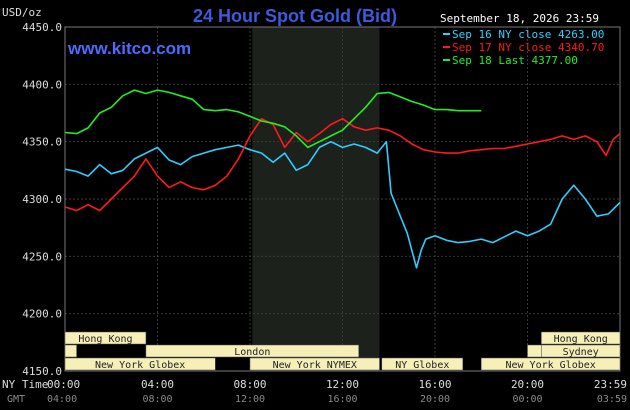 The height and width of the screenshot is (410, 630). Describe the element at coordinates (528, 47) in the screenshot. I see `legend-entry-sep17: Sep 17 NY close 4340.70` at that location.